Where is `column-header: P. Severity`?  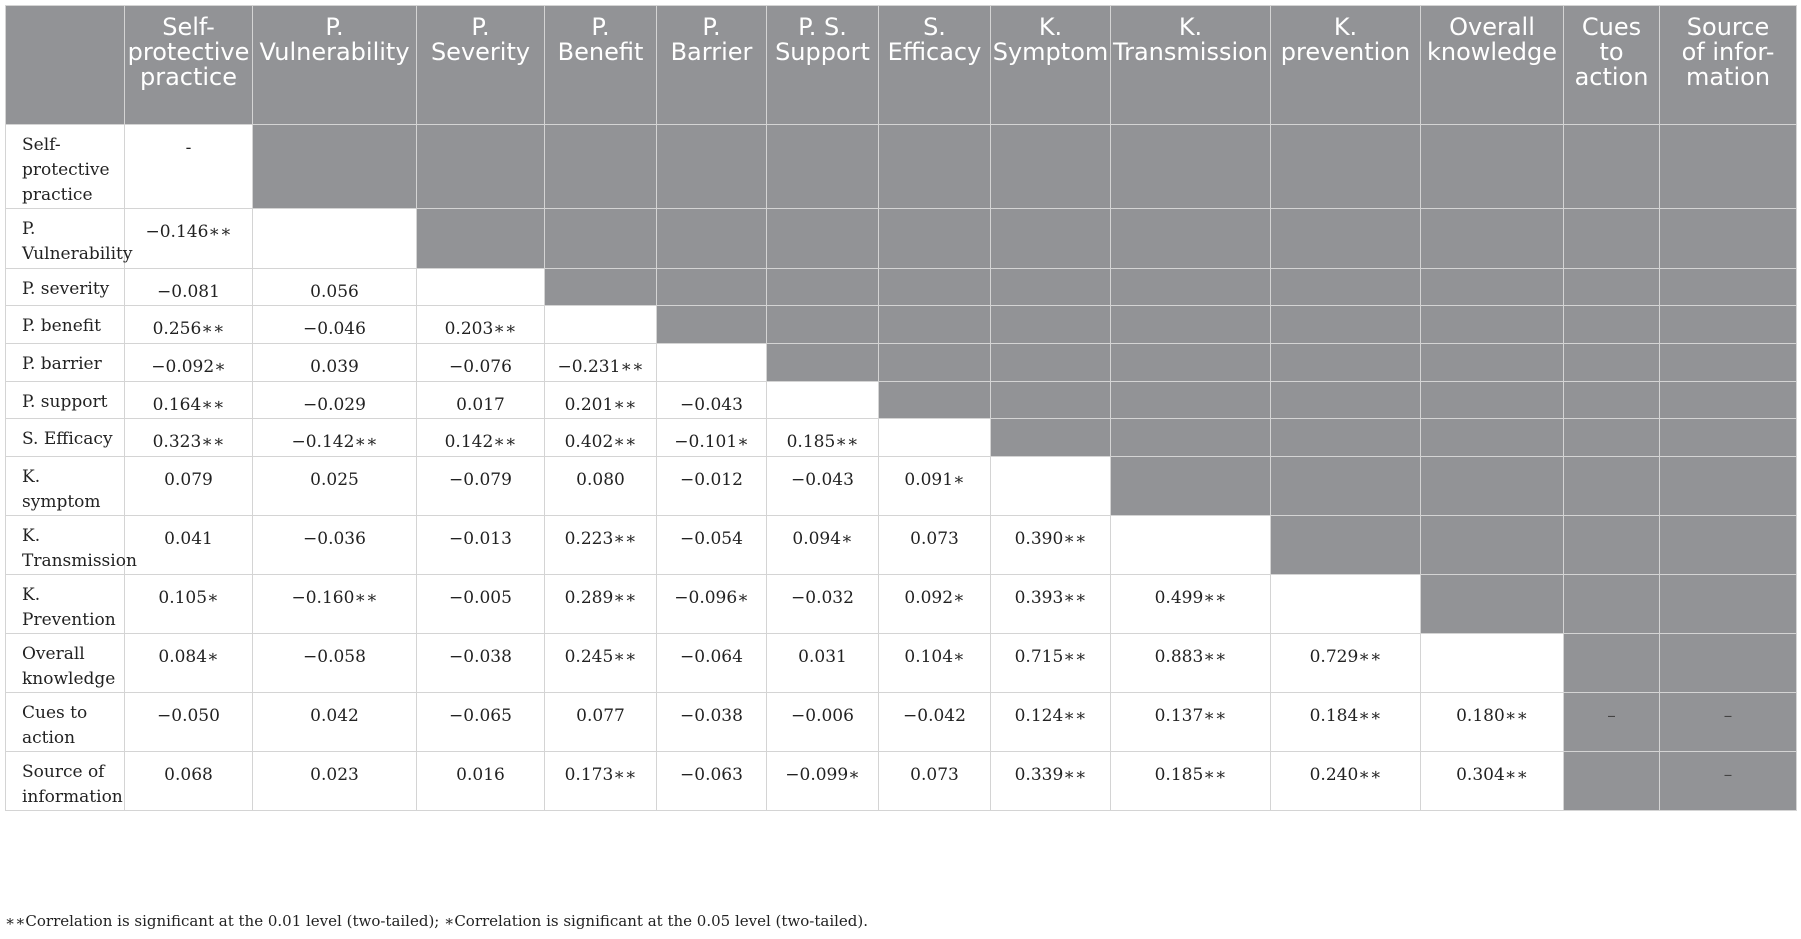
column-header: P. Severity is located at coordinates (480, 65).